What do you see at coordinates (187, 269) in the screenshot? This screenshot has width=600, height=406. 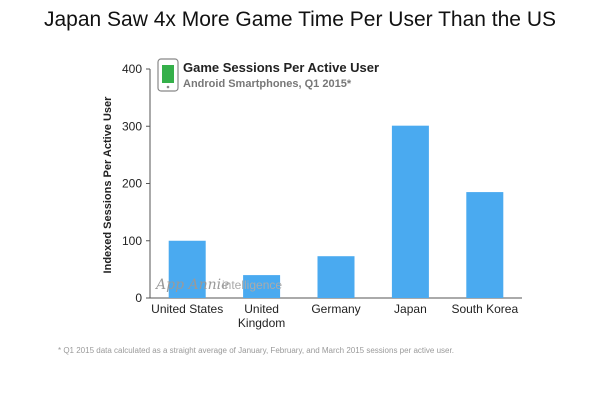 I see `bar-united-states` at bounding box center [187, 269].